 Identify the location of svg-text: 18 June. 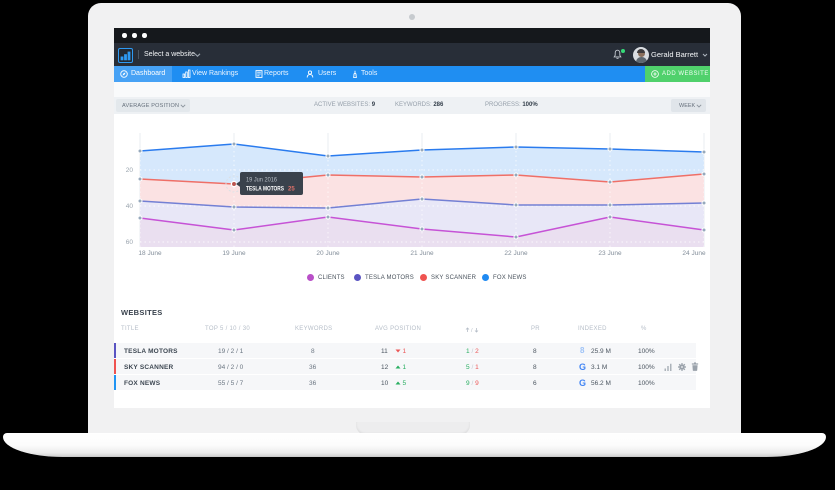
(150, 253).